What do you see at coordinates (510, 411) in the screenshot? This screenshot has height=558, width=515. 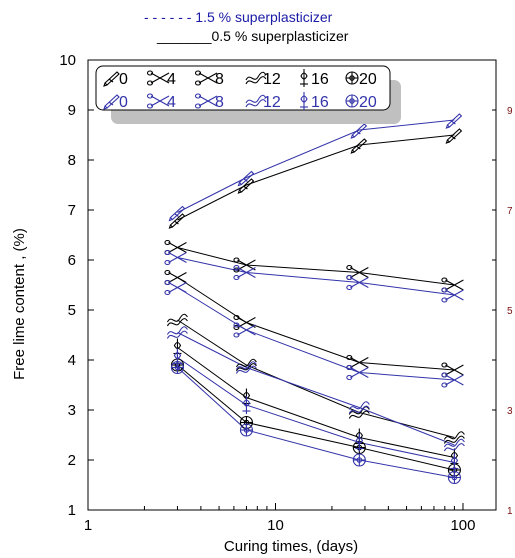 I see `right-axis-tick-label: 3` at bounding box center [510, 411].